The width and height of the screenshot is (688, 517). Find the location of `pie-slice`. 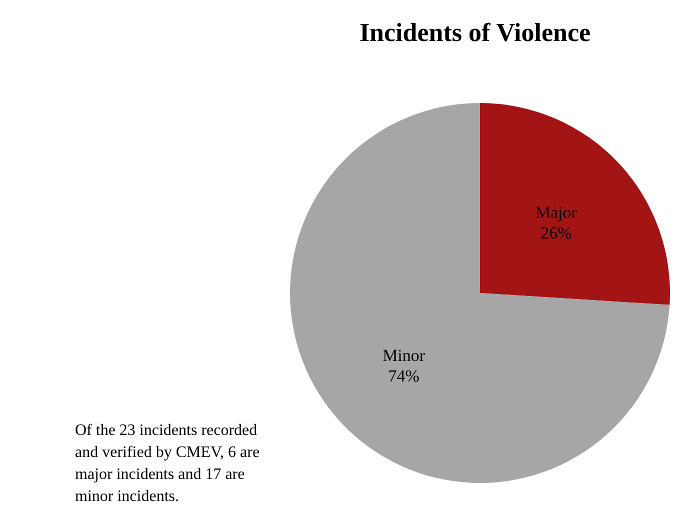

pie-slice is located at coordinates (575, 204).